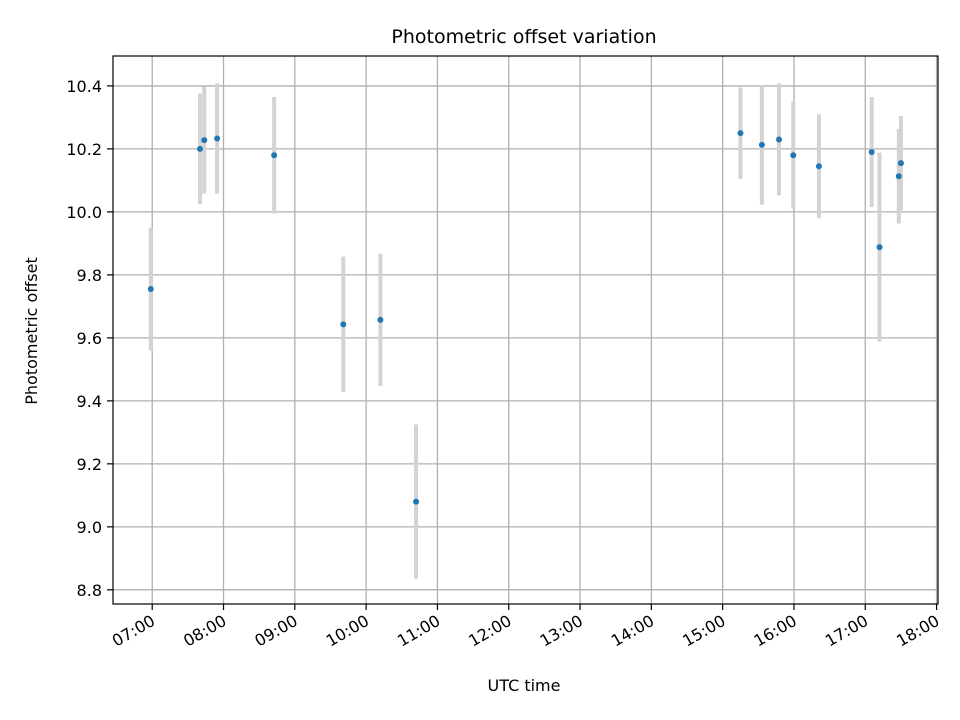 This screenshot has height=720, width=960. I want to click on chart-title: Photometric offset variation, so click(523, 37).